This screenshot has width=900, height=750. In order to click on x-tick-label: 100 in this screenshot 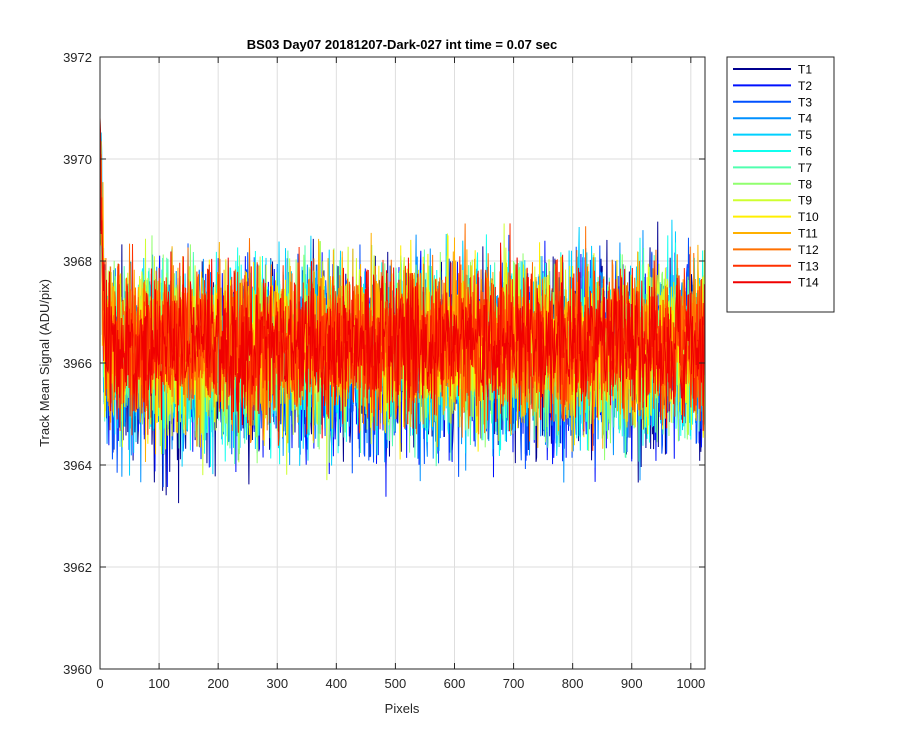, I will do `click(159, 683)`.